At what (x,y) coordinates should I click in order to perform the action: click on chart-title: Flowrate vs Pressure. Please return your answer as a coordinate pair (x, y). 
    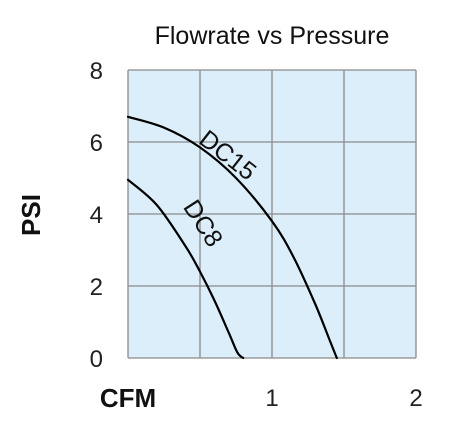
    Looking at the image, I should click on (272, 36).